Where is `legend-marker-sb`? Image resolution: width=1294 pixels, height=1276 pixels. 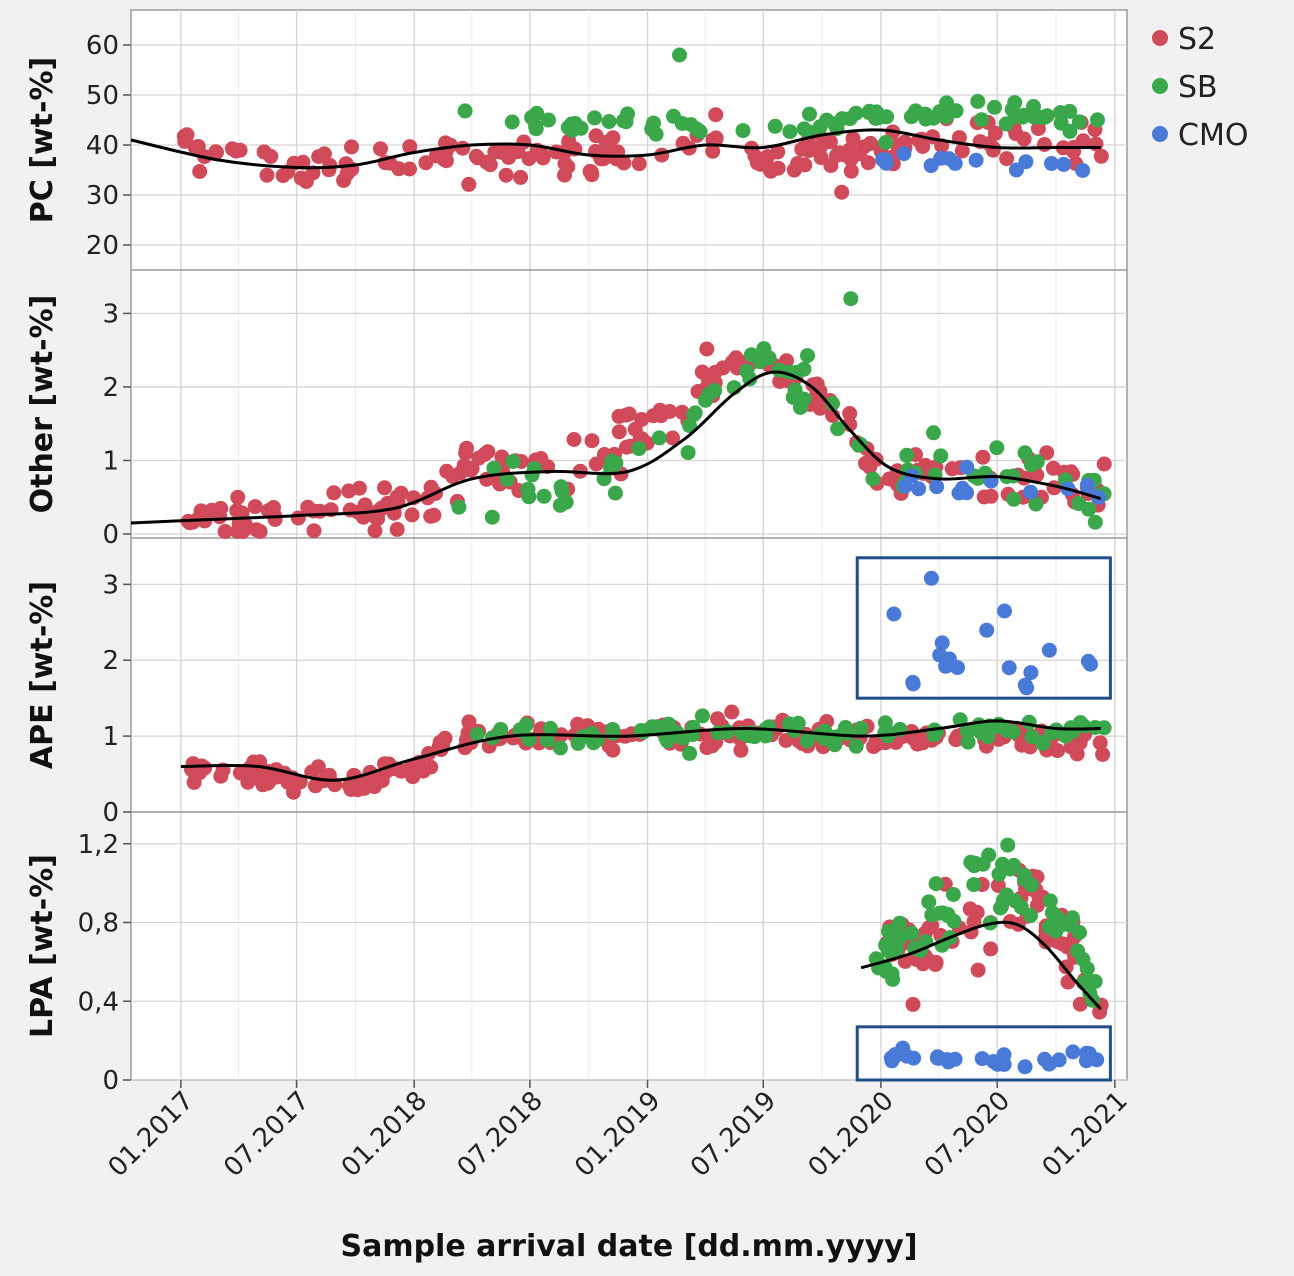
legend-marker-sb is located at coordinates (1160, 86).